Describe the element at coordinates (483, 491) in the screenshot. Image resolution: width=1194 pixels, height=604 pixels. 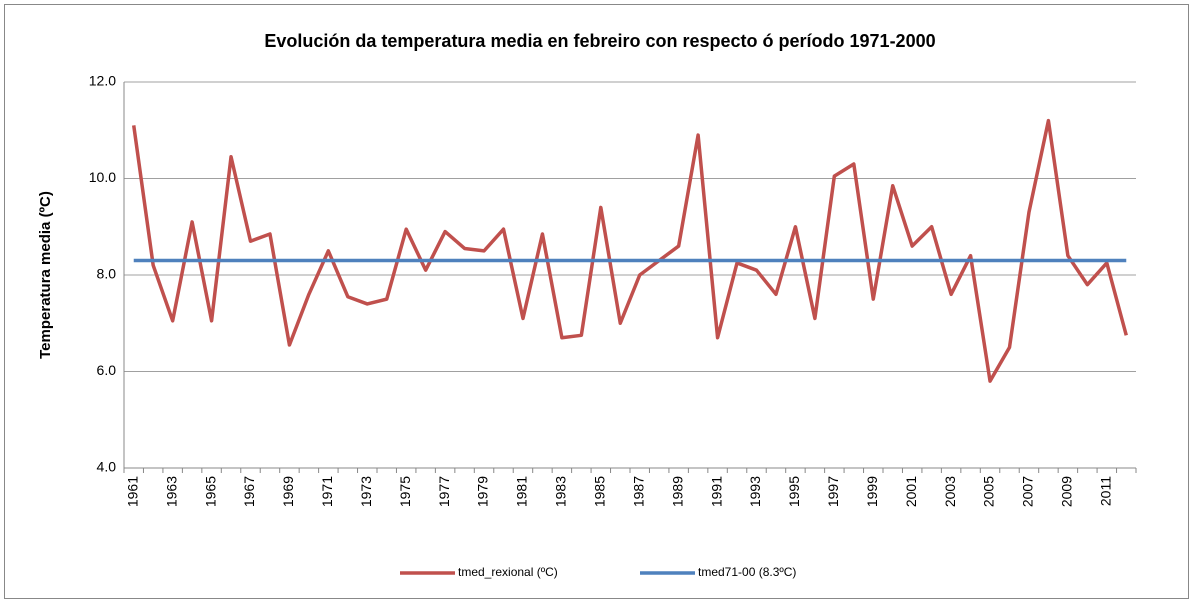
I see `x-tick-label: 1979` at that location.